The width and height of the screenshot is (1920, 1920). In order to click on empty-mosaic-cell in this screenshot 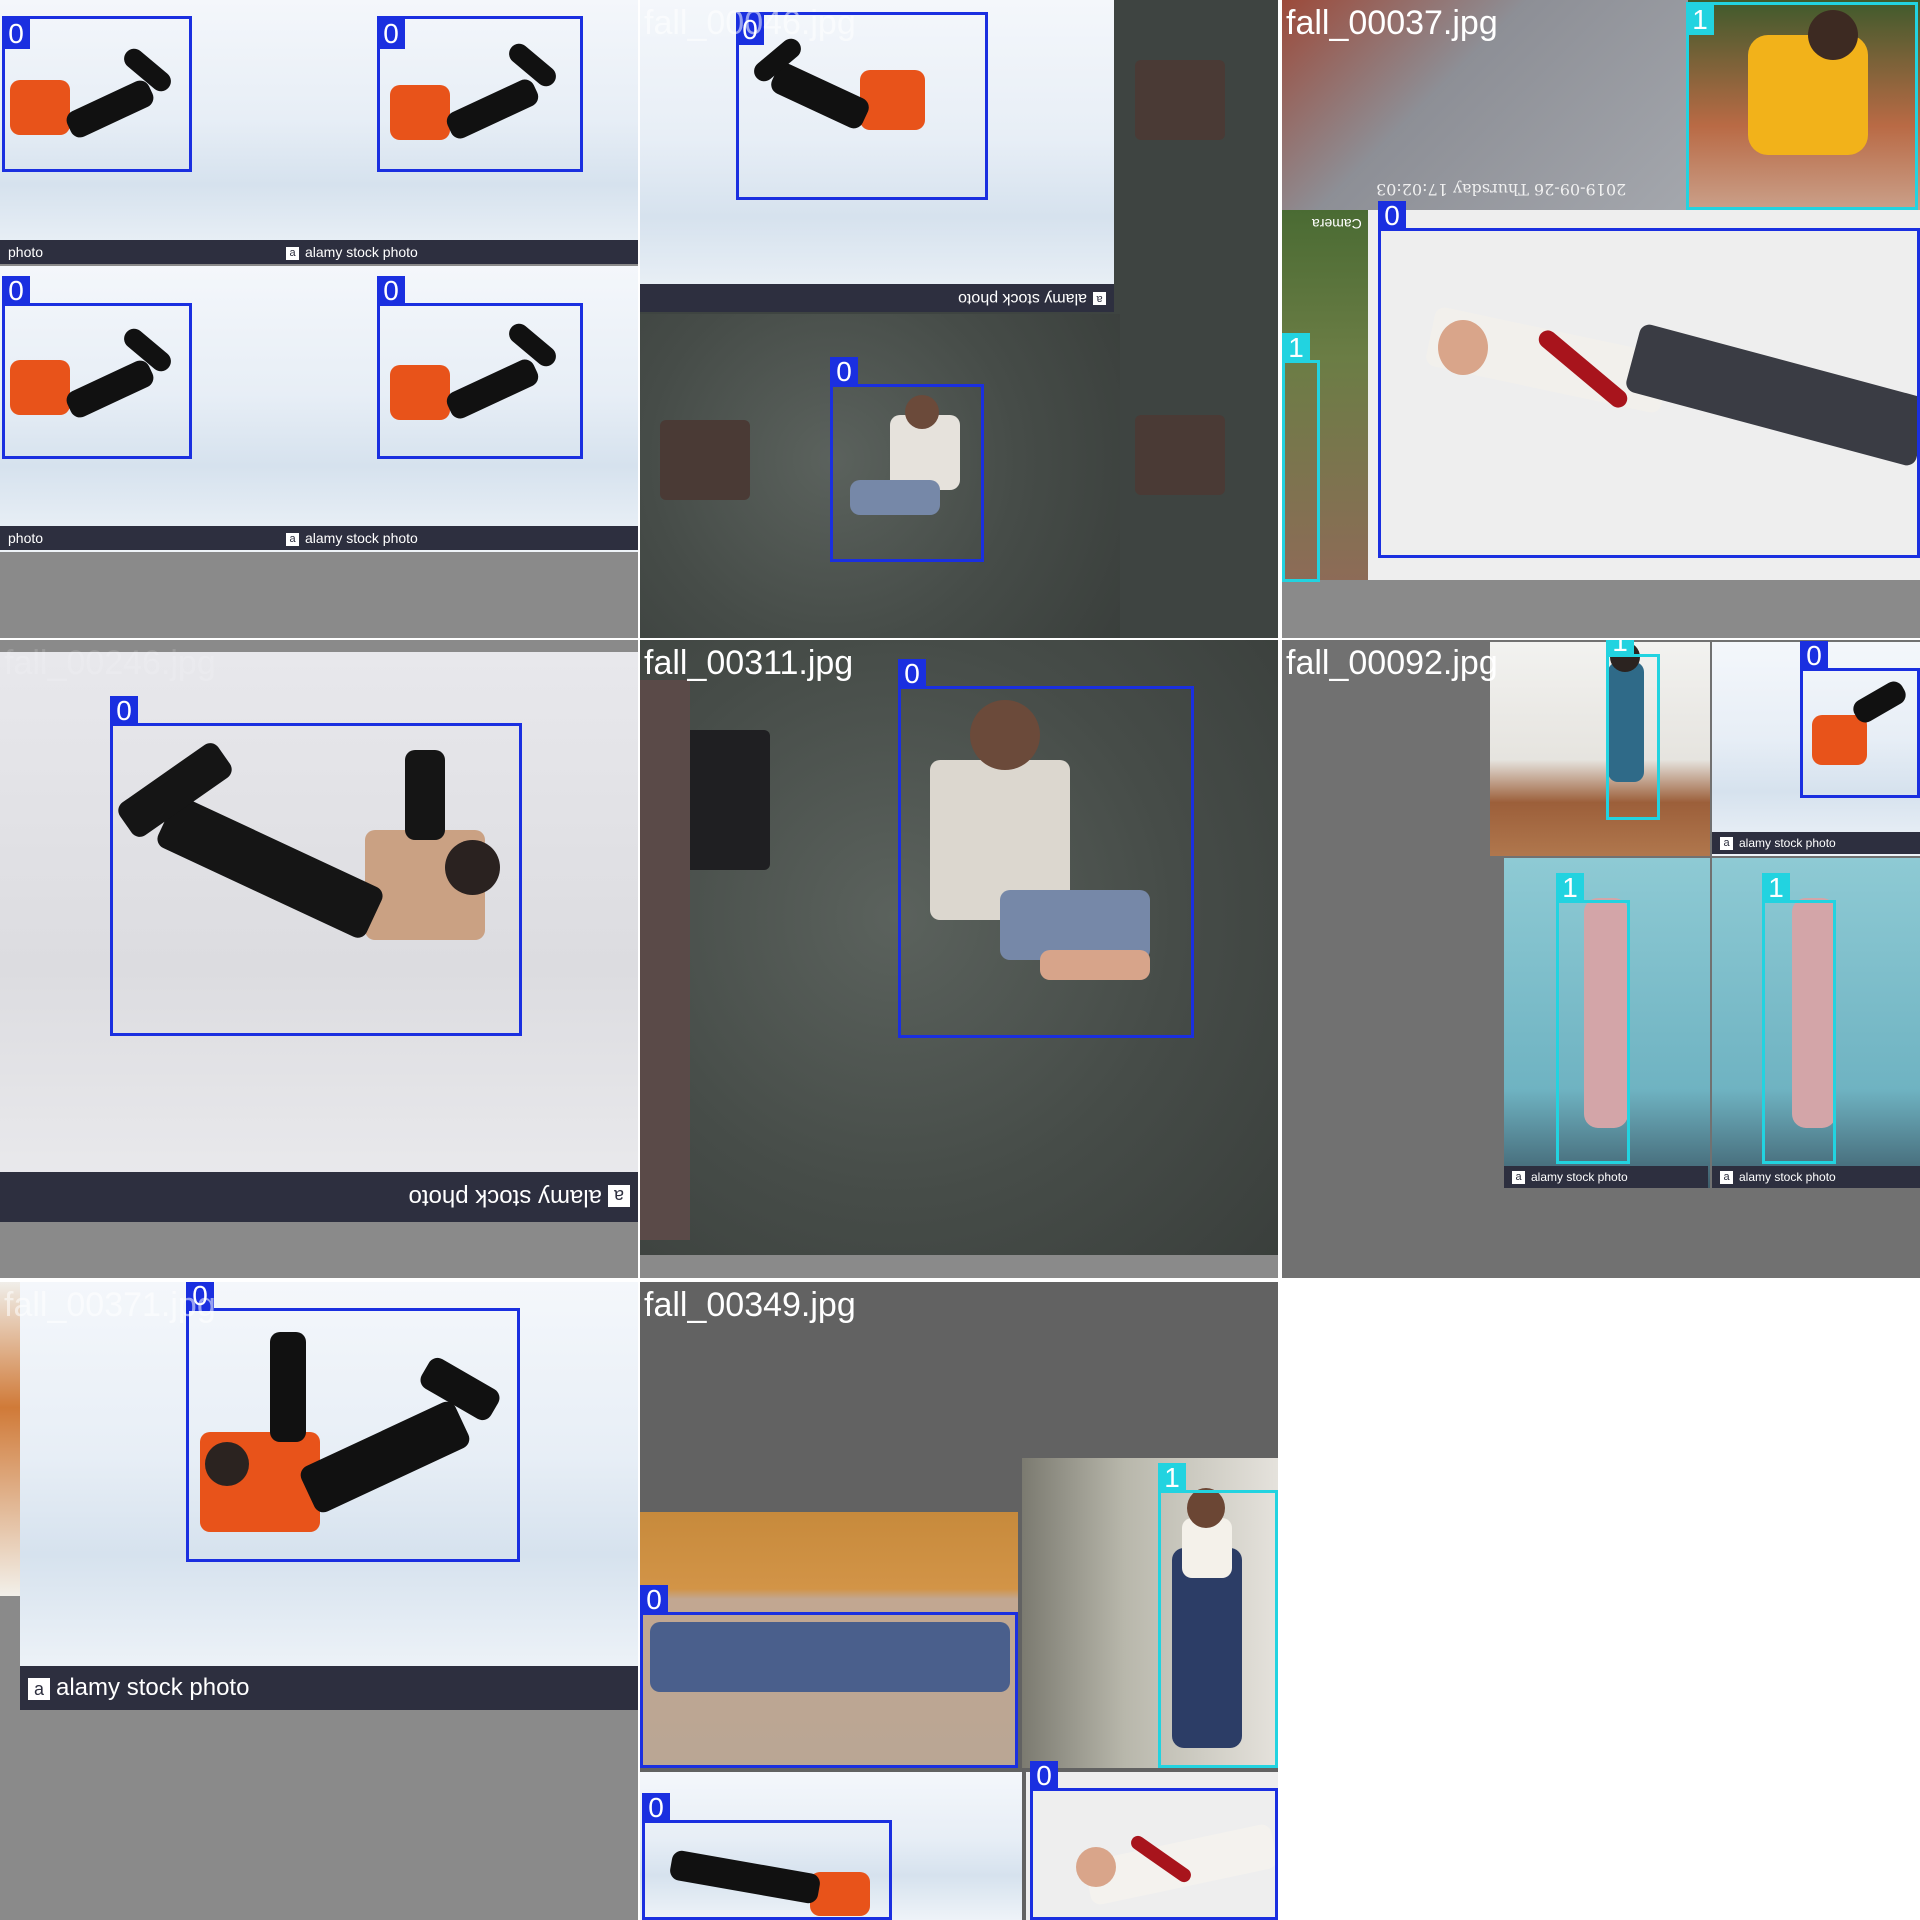, I will do `click(1601, 1601)`.